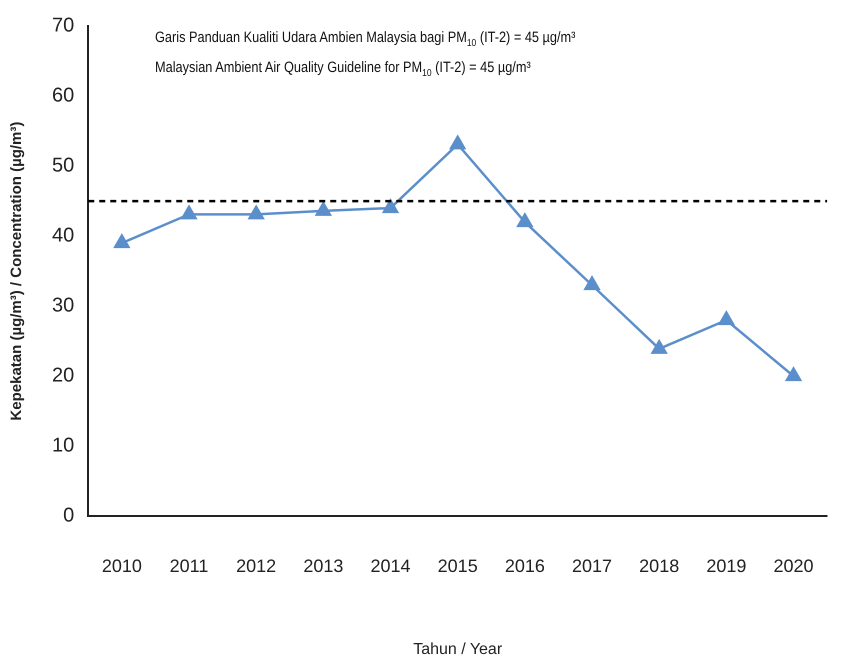  What do you see at coordinates (63, 445) in the screenshot?
I see `y-tick-label: 10` at bounding box center [63, 445].